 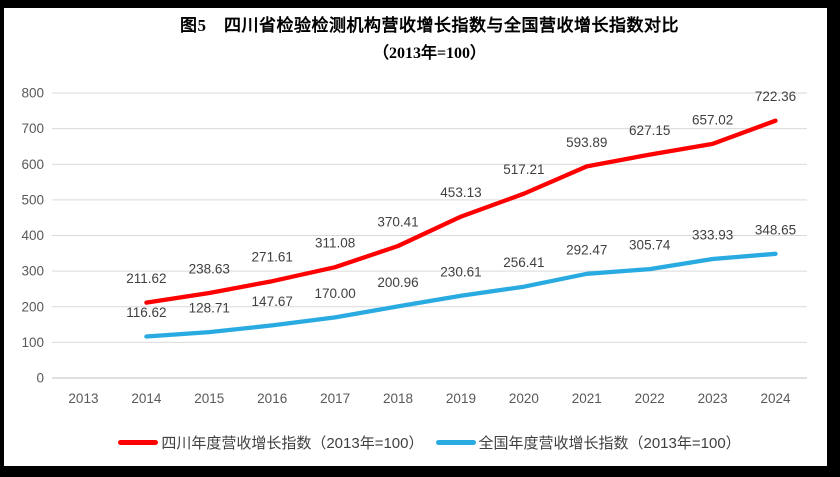 What do you see at coordinates (209, 268) in the screenshot?
I see `data-label-sichuan: 238.63` at bounding box center [209, 268].